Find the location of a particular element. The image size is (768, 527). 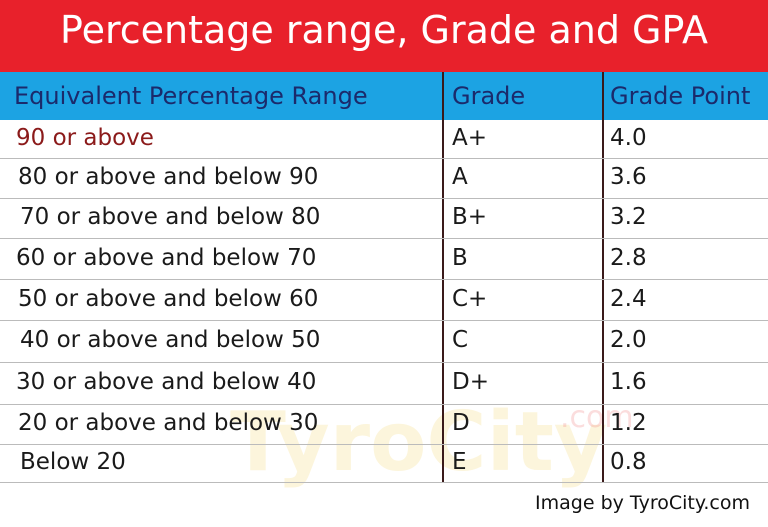

table-cell: 80 or above and below 90 is located at coordinates (168, 177).